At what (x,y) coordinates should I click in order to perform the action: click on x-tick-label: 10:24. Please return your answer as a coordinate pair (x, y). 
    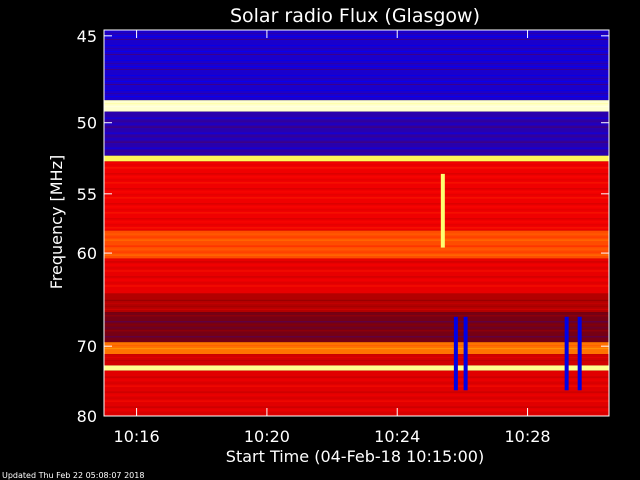
    Looking at the image, I should click on (397, 436).